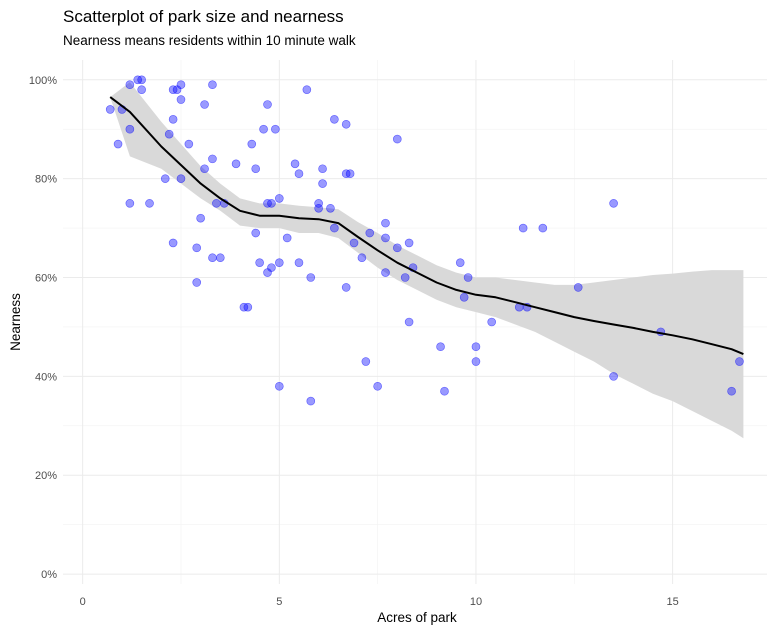  What do you see at coordinates (46, 279) in the screenshot?
I see `y-tick-label: 60%` at bounding box center [46, 279].